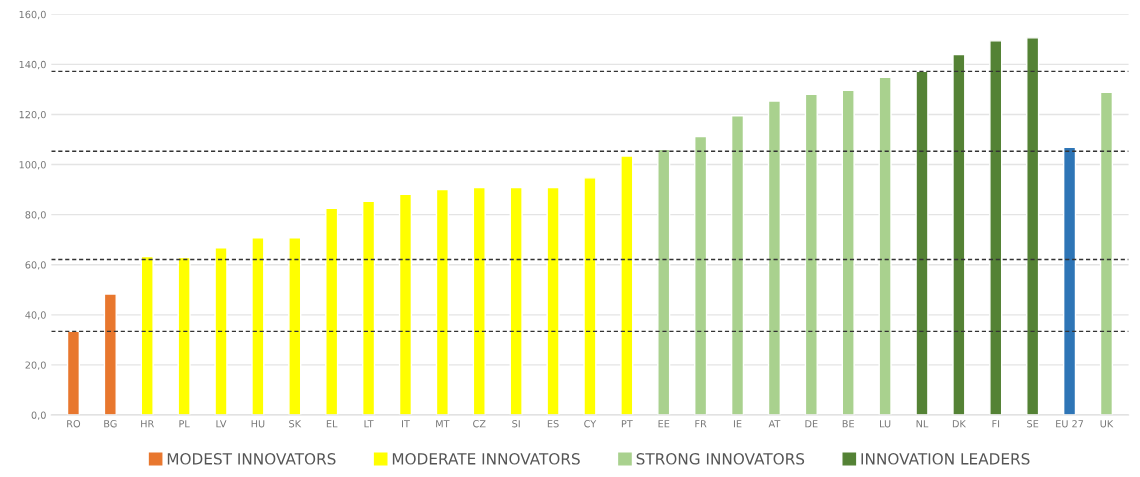 The width and height of the screenshot is (1140, 477). What do you see at coordinates (443, 424) in the screenshot?
I see `x-tick-label: MT` at bounding box center [443, 424].